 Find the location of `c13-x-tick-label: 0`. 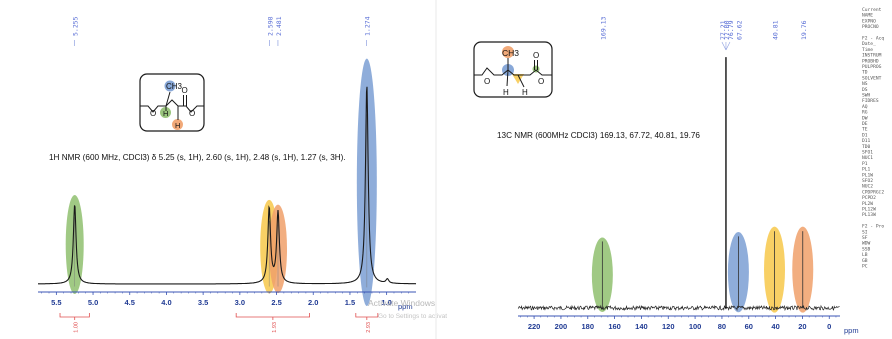

c13-x-tick-label: 0 is located at coordinates (829, 326).